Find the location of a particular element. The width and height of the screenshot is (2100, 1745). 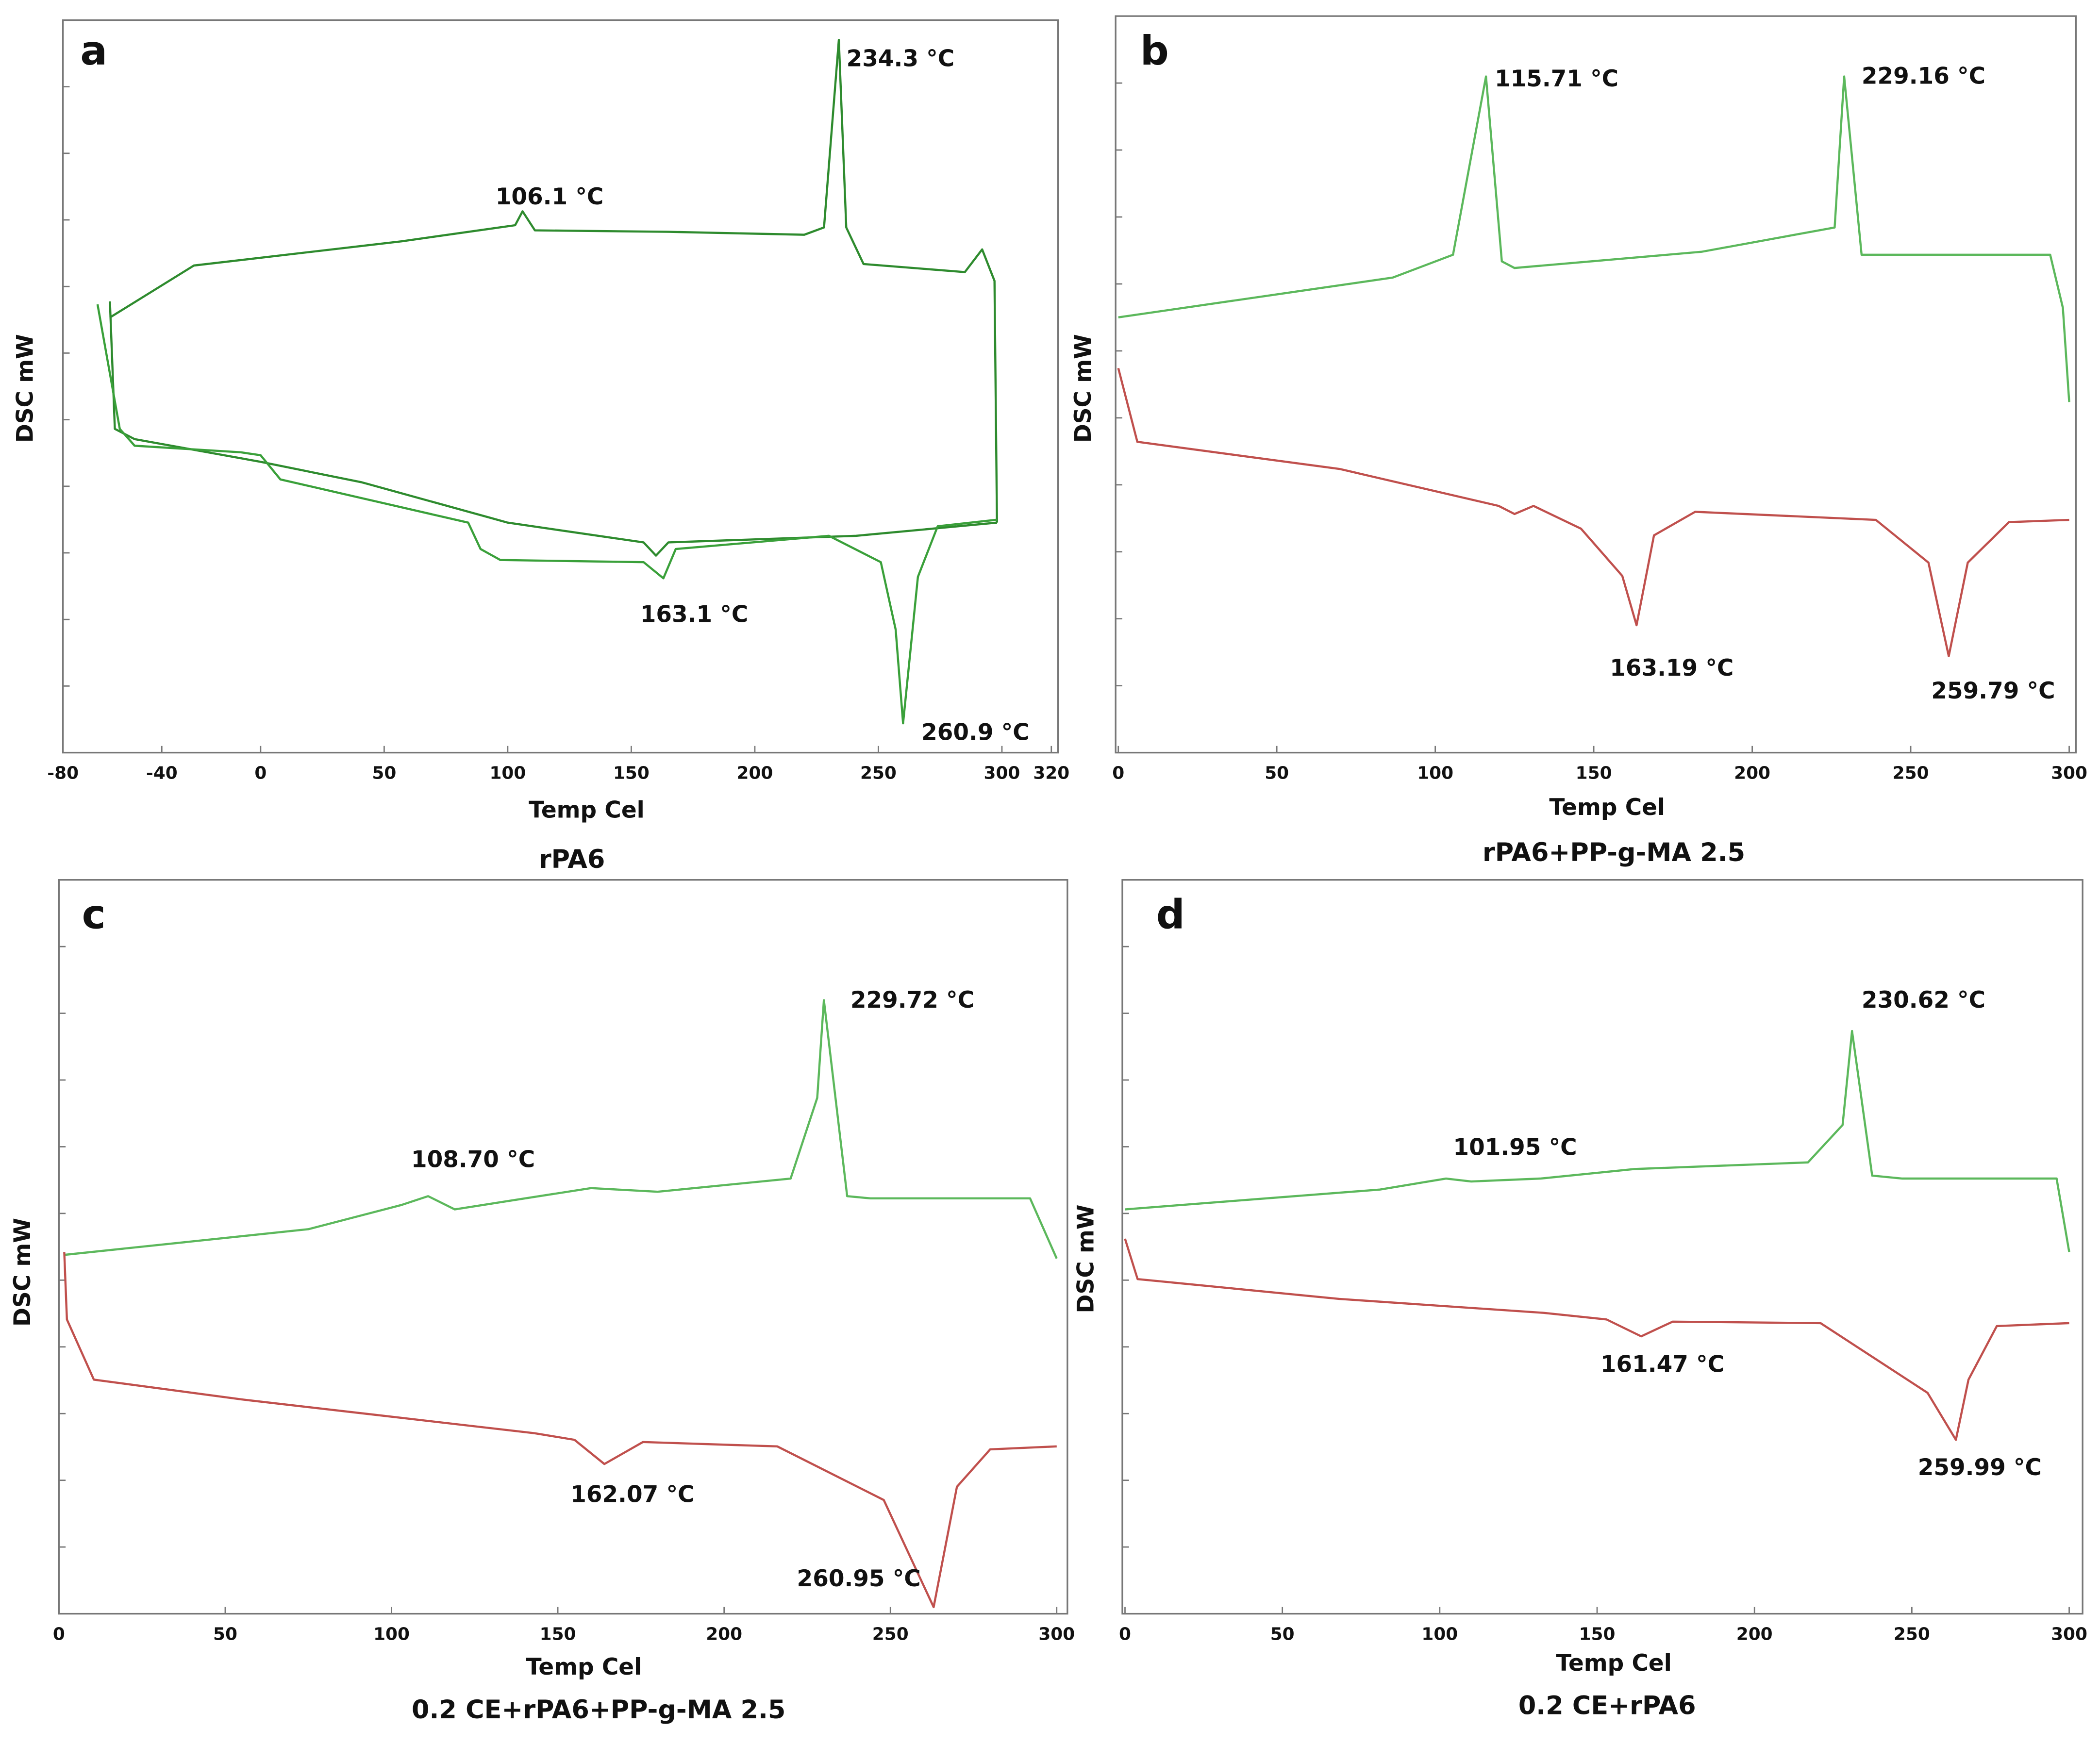

peak-annotation: 163.1 °C is located at coordinates (694, 614).